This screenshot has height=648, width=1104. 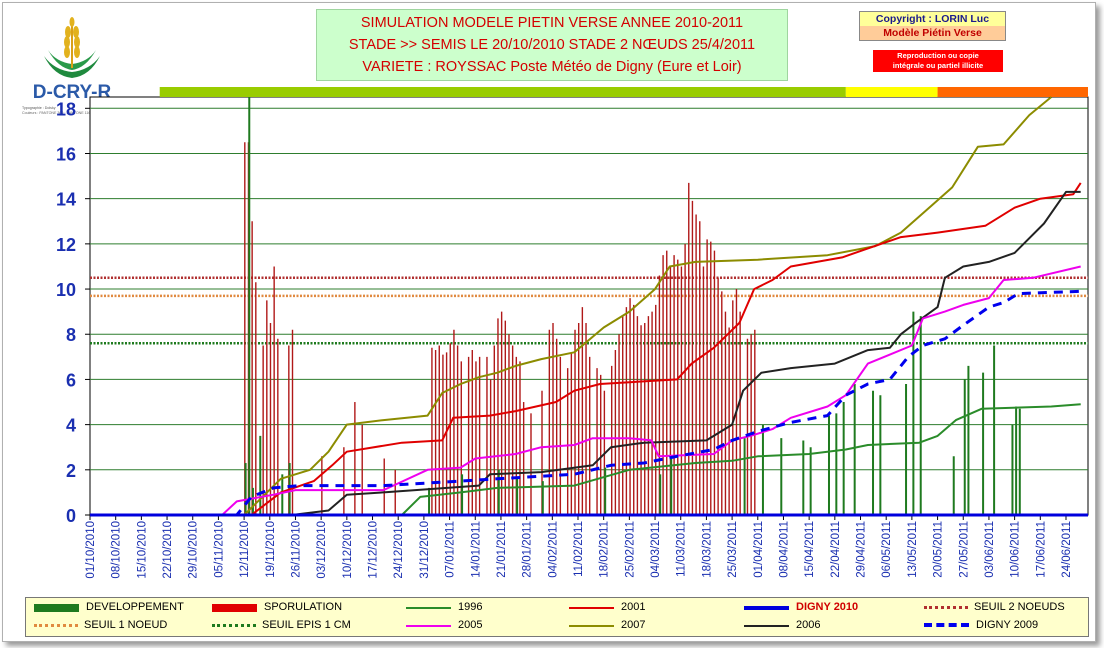 I want to click on x-tick-label: 27/05/2011, so click(x=964, y=549).